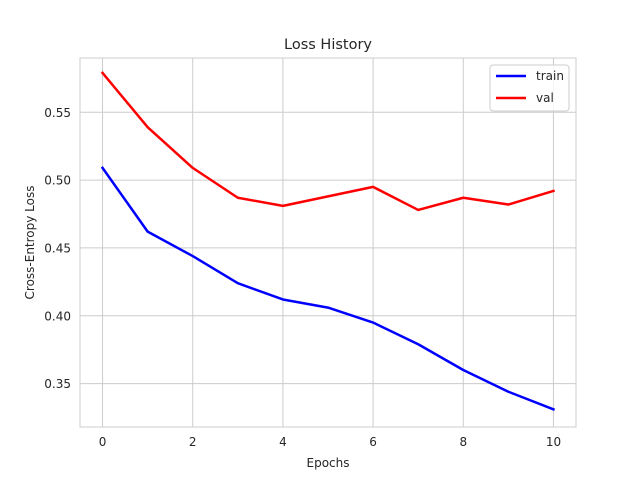 This screenshot has height=484, width=640. What do you see at coordinates (328, 463) in the screenshot?
I see `x-axis-label: Epochs` at bounding box center [328, 463].